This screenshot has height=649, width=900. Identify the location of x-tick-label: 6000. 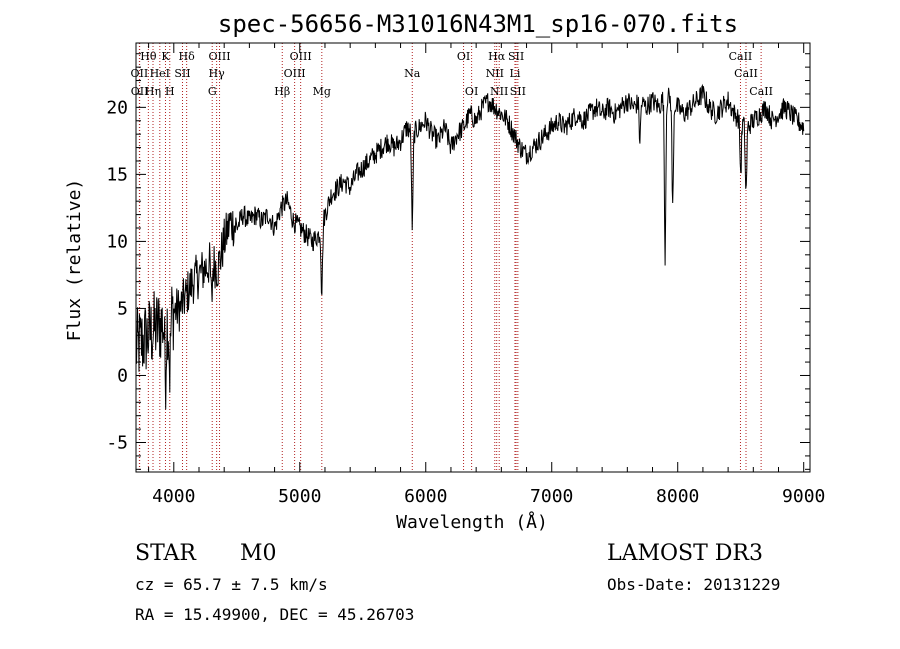
(425, 496).